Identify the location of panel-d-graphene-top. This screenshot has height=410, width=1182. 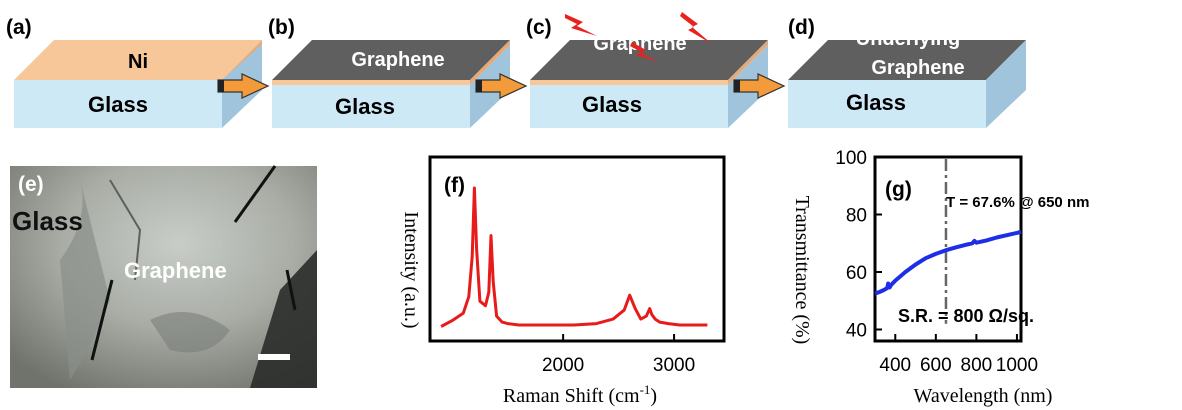
(907, 60).